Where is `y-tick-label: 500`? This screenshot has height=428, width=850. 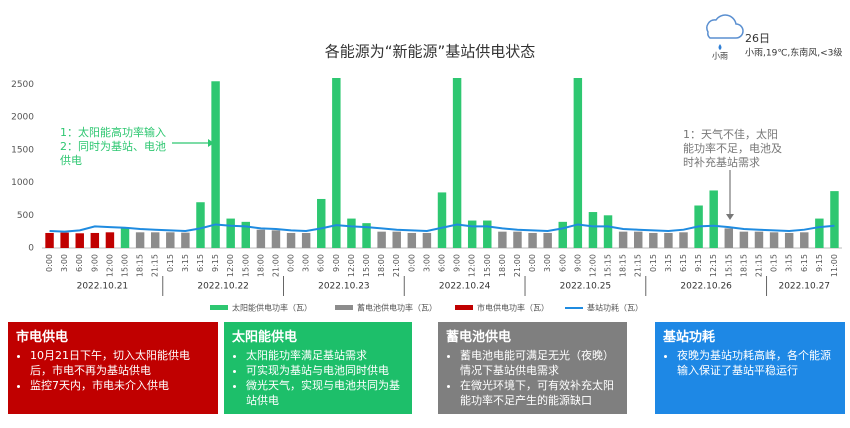
y-tick-label: 500 is located at coordinates (25, 216).